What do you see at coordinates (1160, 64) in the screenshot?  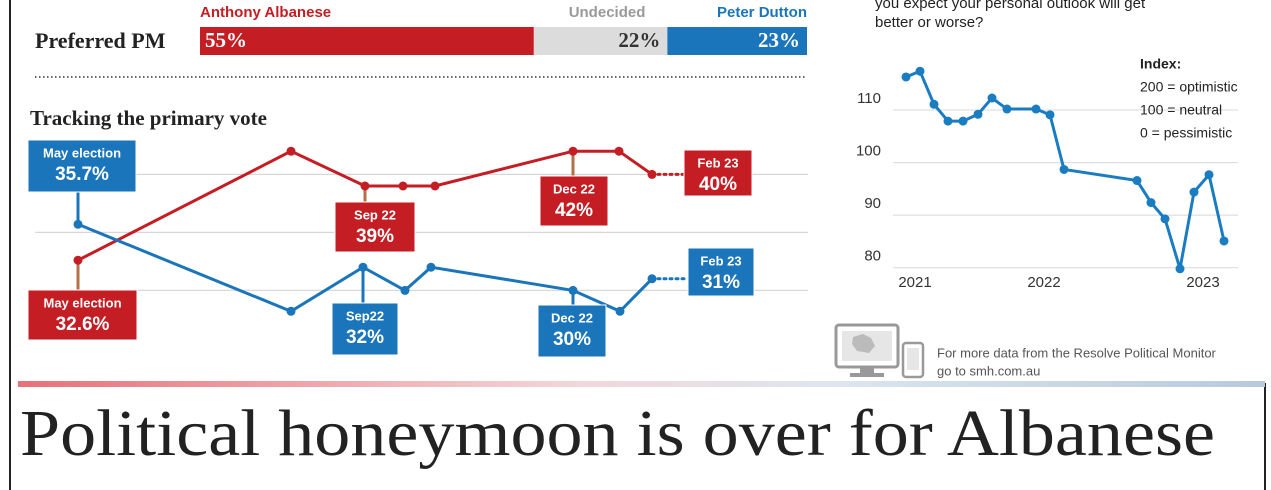 I see `index-note: Index:` at bounding box center [1160, 64].